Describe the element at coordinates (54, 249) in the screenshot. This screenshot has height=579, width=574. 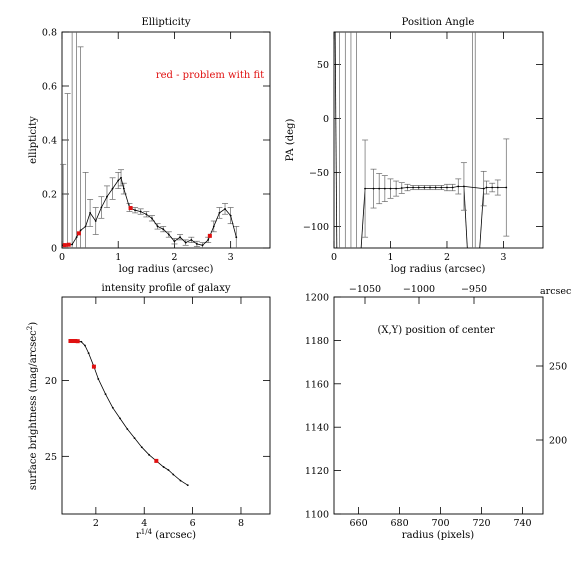
I see `ellipticity-y-tick-label: 0` at that location.